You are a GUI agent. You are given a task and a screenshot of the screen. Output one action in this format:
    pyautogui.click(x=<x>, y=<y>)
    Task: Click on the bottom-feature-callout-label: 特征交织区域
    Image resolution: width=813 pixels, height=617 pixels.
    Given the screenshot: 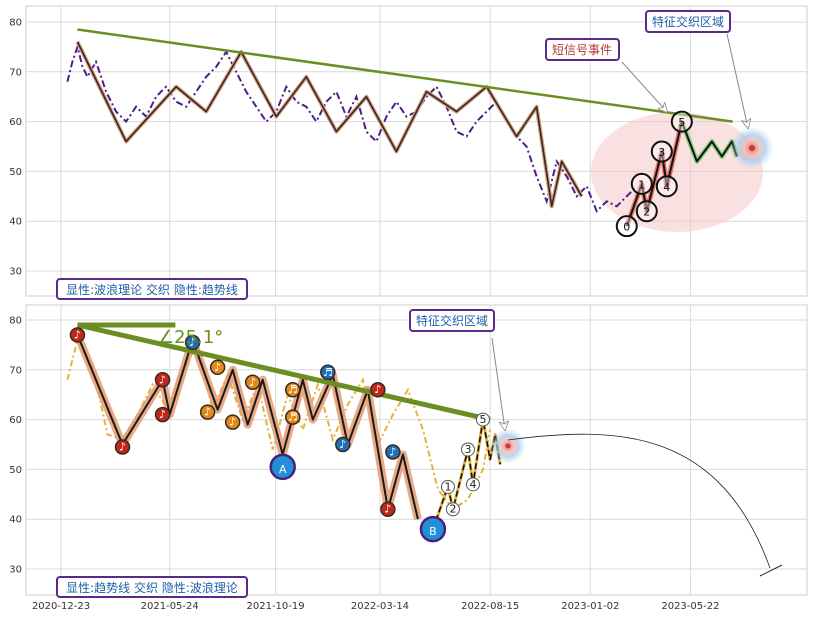 What is the action you would take?
    pyautogui.click(x=452, y=320)
    